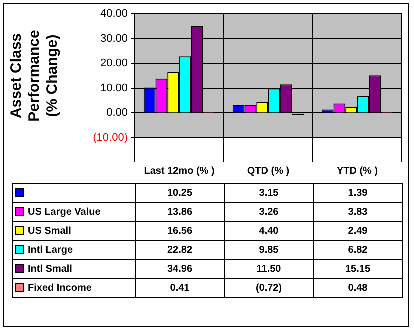 This screenshot has width=414, height=332. Describe the element at coordinates (269, 250) in the screenshot. I see `data-label: 9.85` at that location.